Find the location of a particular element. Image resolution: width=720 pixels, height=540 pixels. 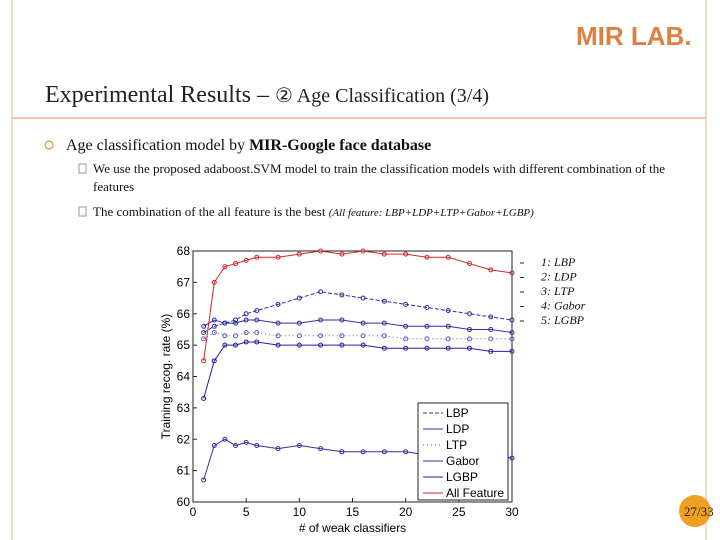

y-tick-label: 60 is located at coordinates (184, 502).